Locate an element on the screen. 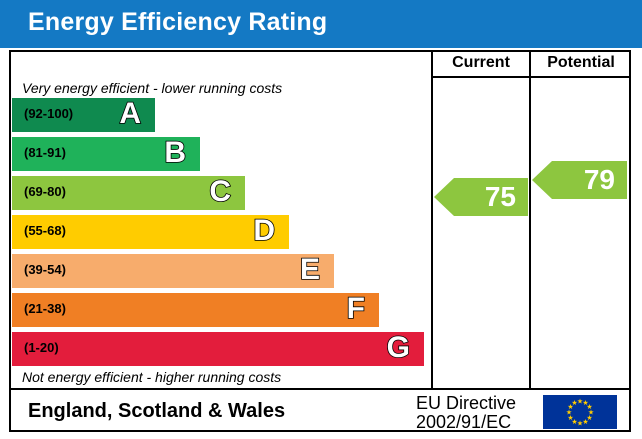  potential-arrow-shape is located at coordinates (579, 180).